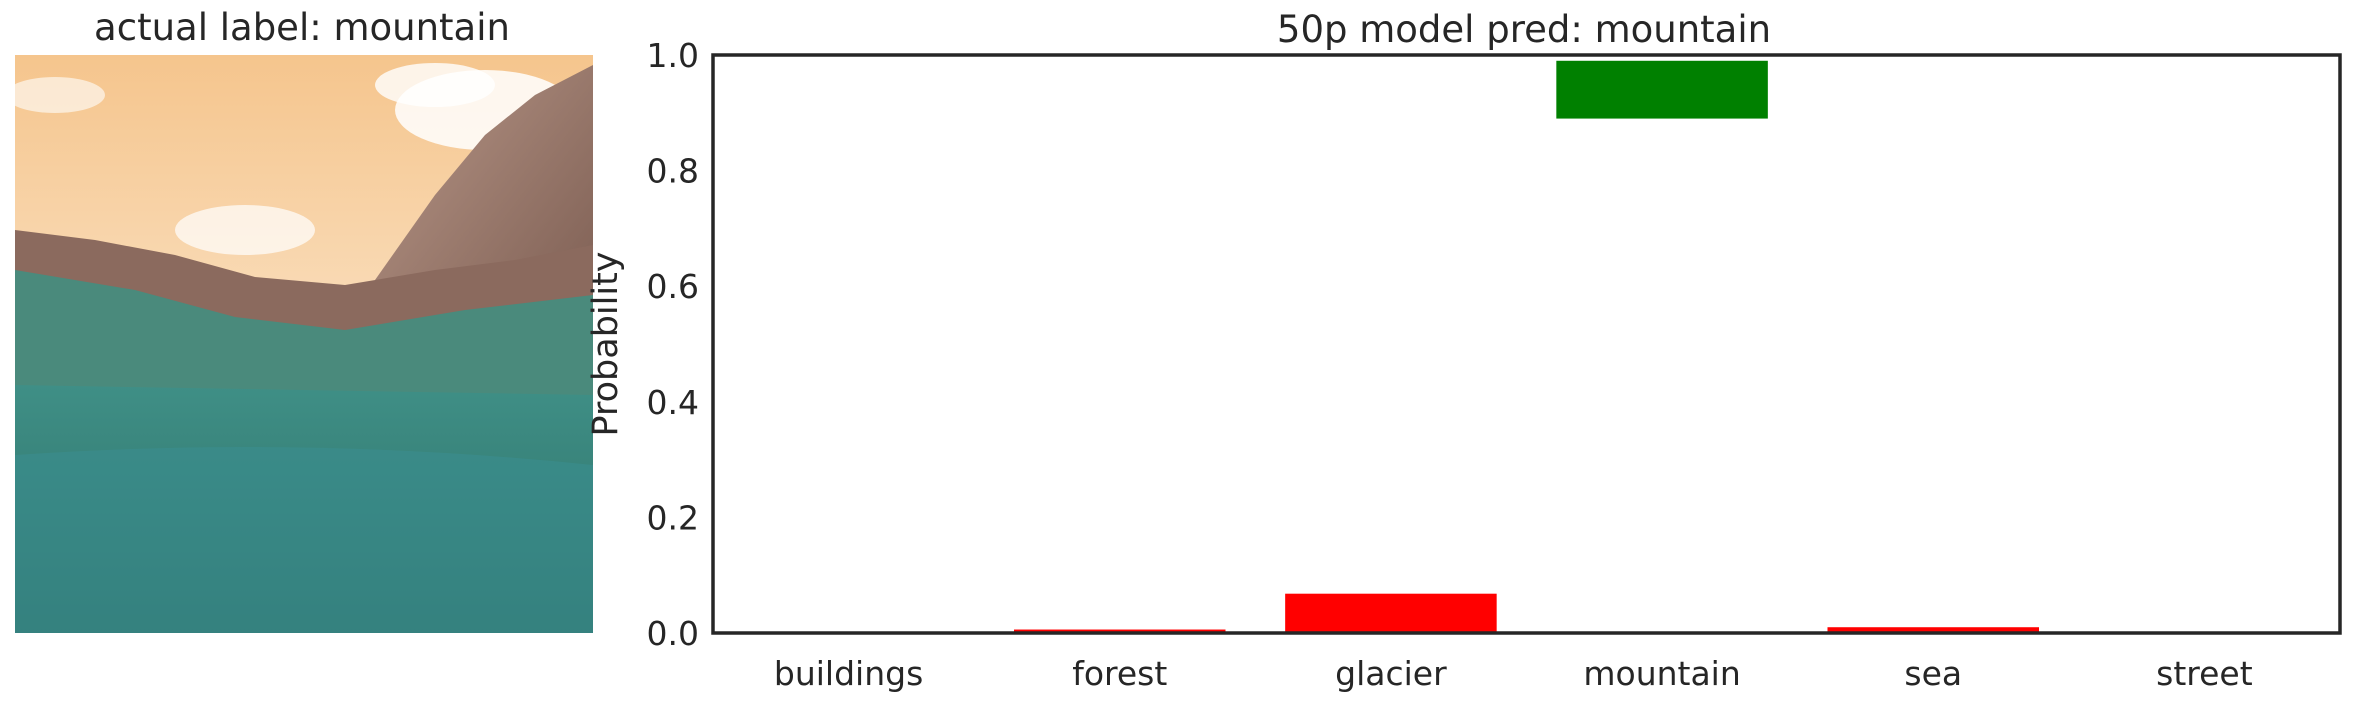  I want to click on x-tick-label: buildings, so click(848, 673).